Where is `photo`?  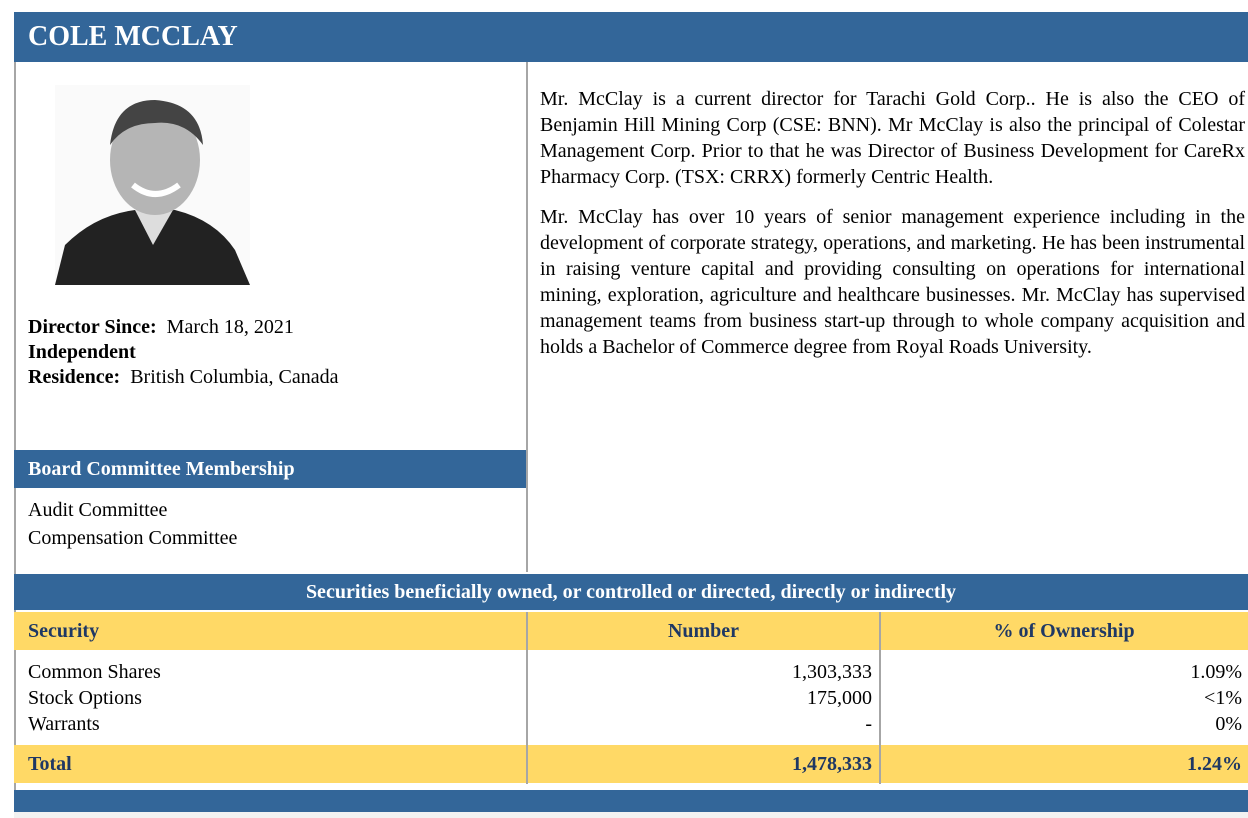
photo is located at coordinates (152, 185).